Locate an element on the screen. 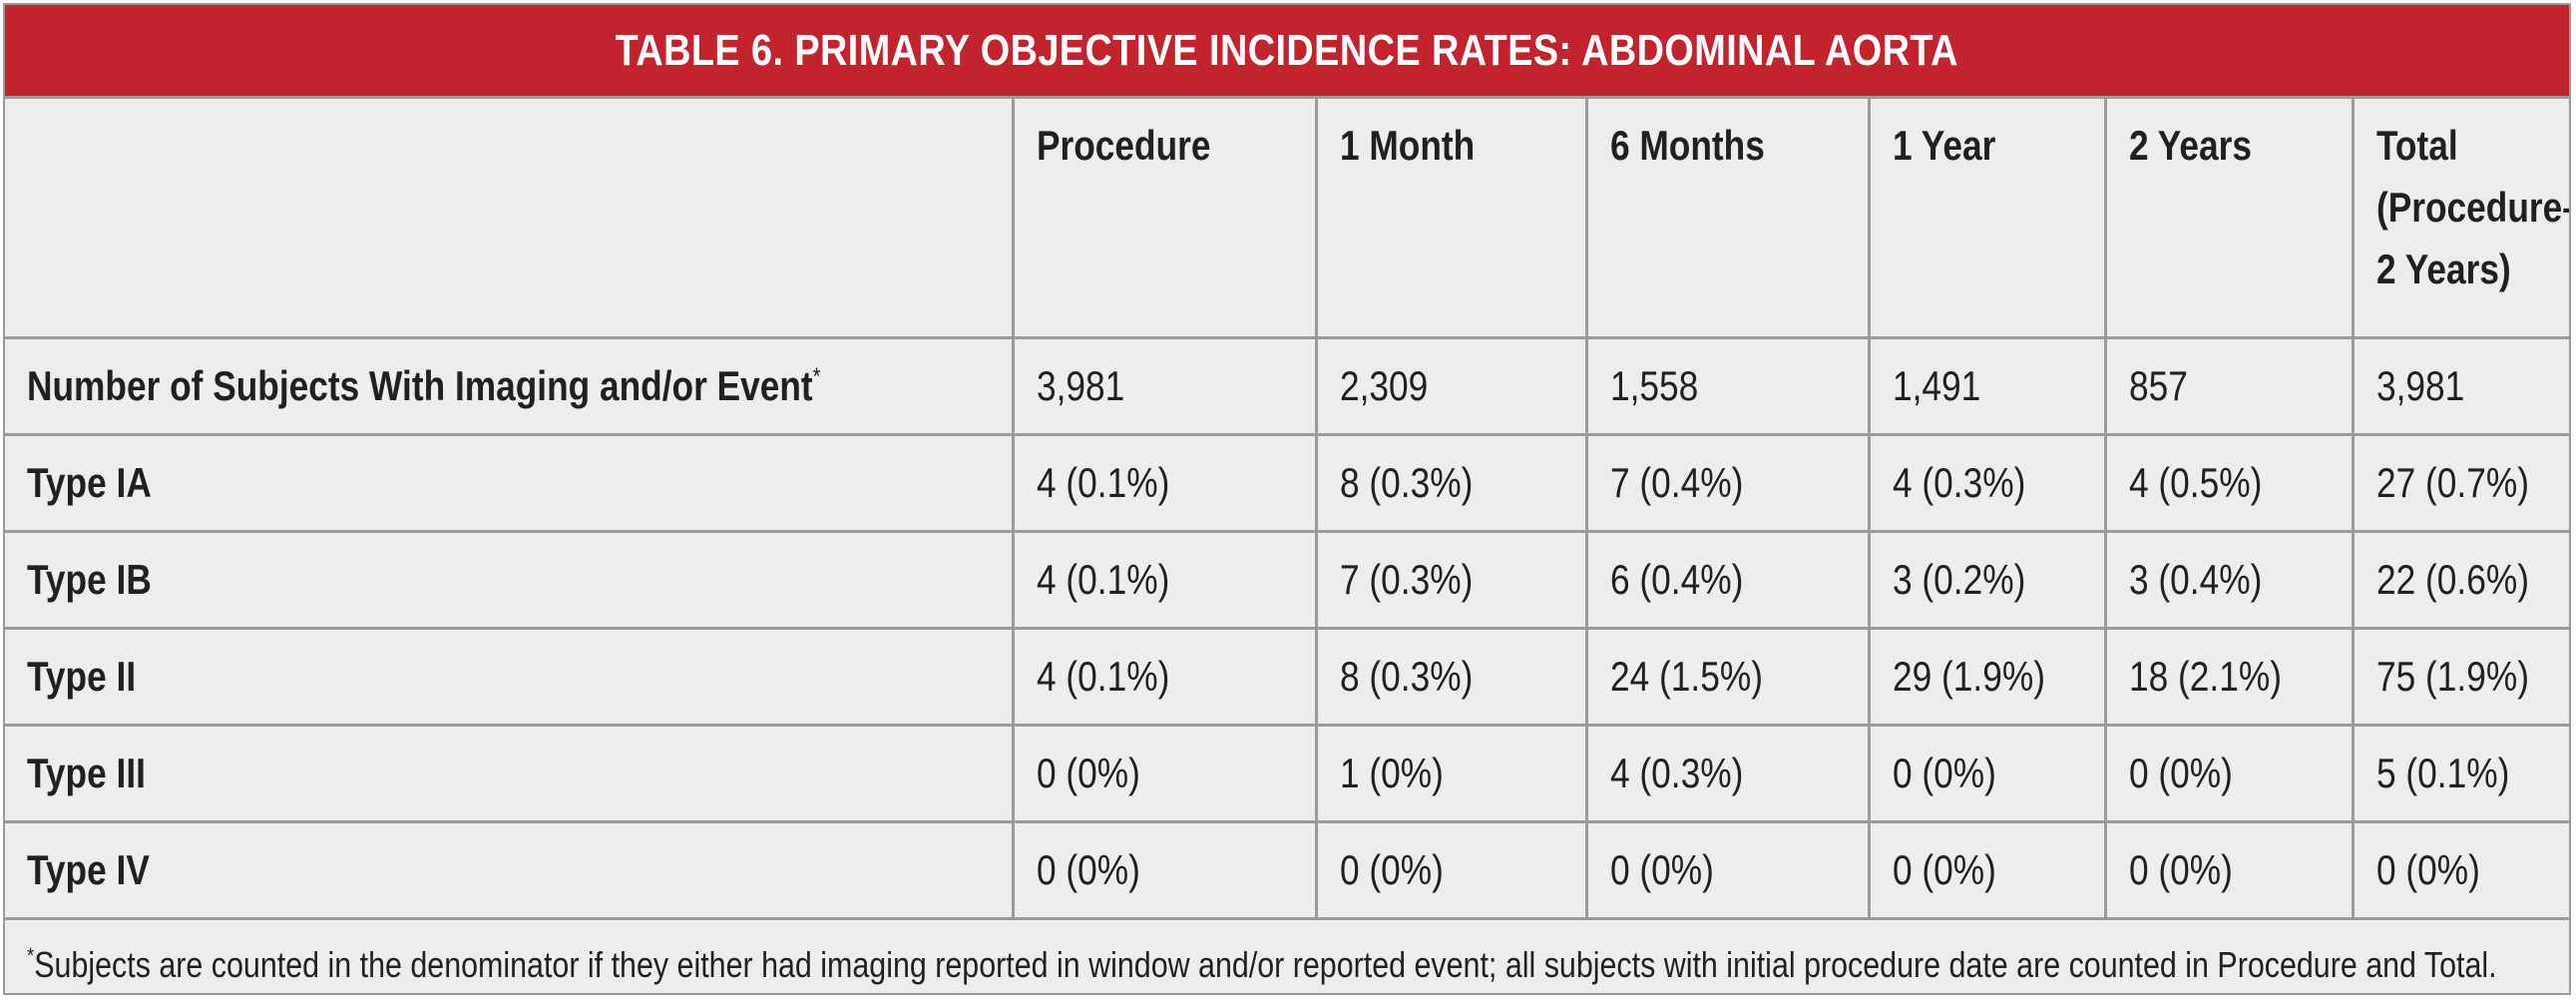  row-label: Type IV is located at coordinates (510, 870).